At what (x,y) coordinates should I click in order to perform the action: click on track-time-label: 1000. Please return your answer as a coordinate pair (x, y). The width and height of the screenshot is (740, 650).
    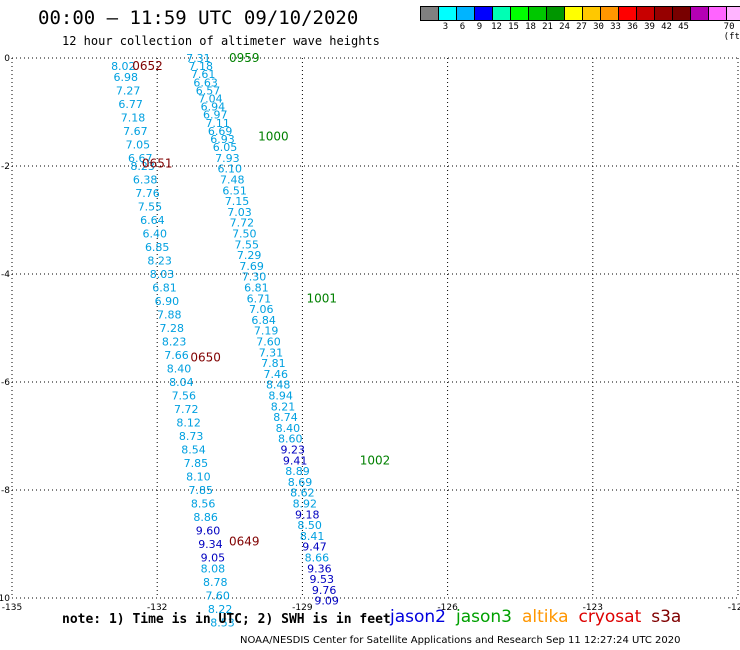
    Looking at the image, I should click on (273, 136).